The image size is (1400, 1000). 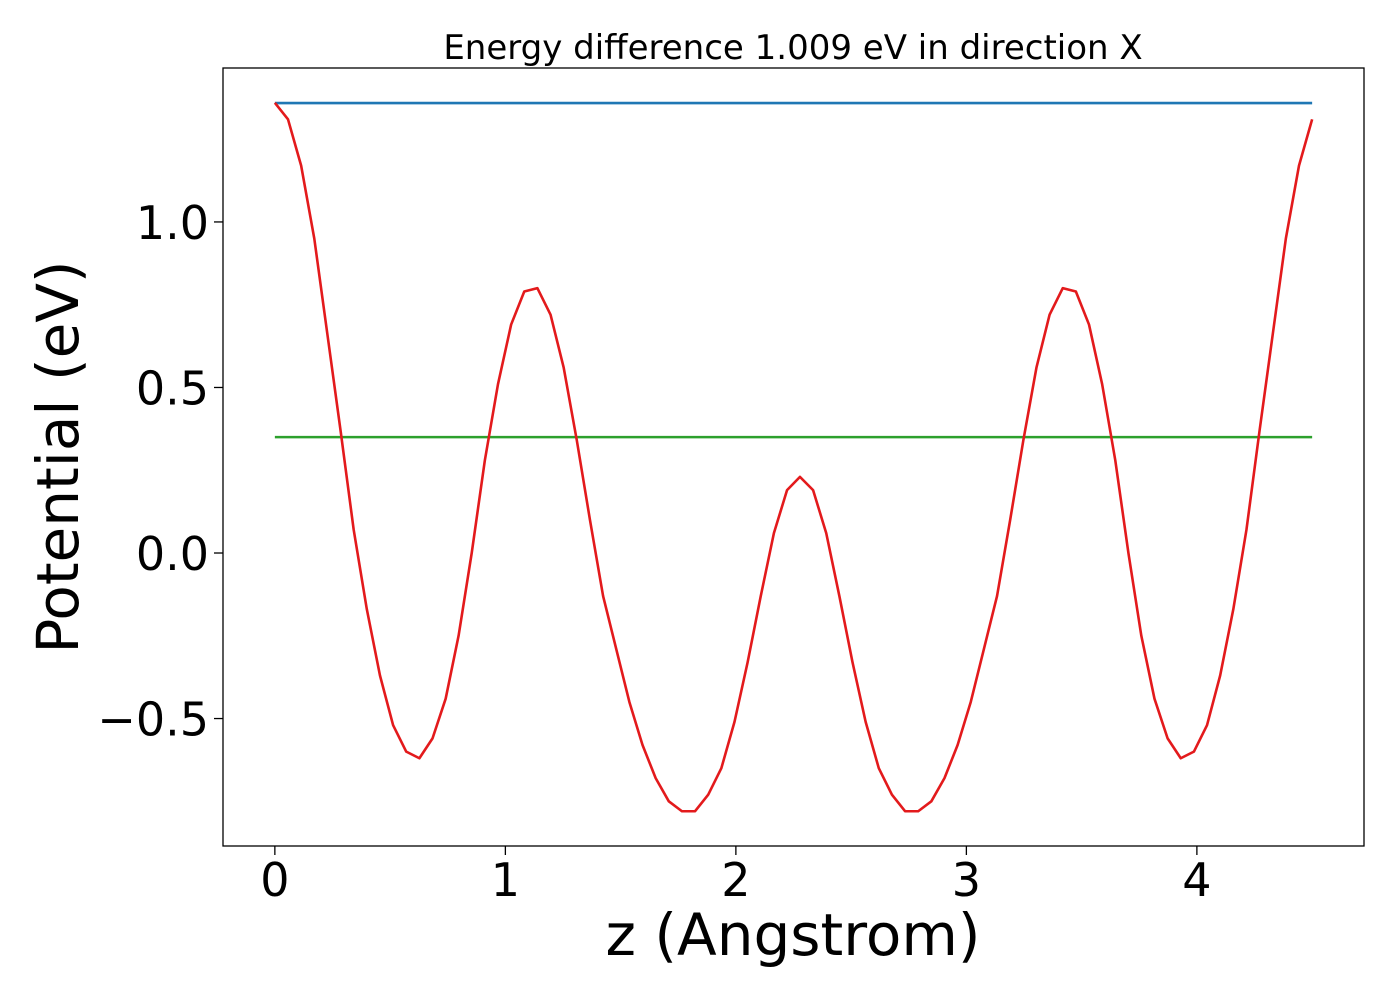 What do you see at coordinates (793, 935) in the screenshot?
I see `x-axis-label: z (Angstrom)` at bounding box center [793, 935].